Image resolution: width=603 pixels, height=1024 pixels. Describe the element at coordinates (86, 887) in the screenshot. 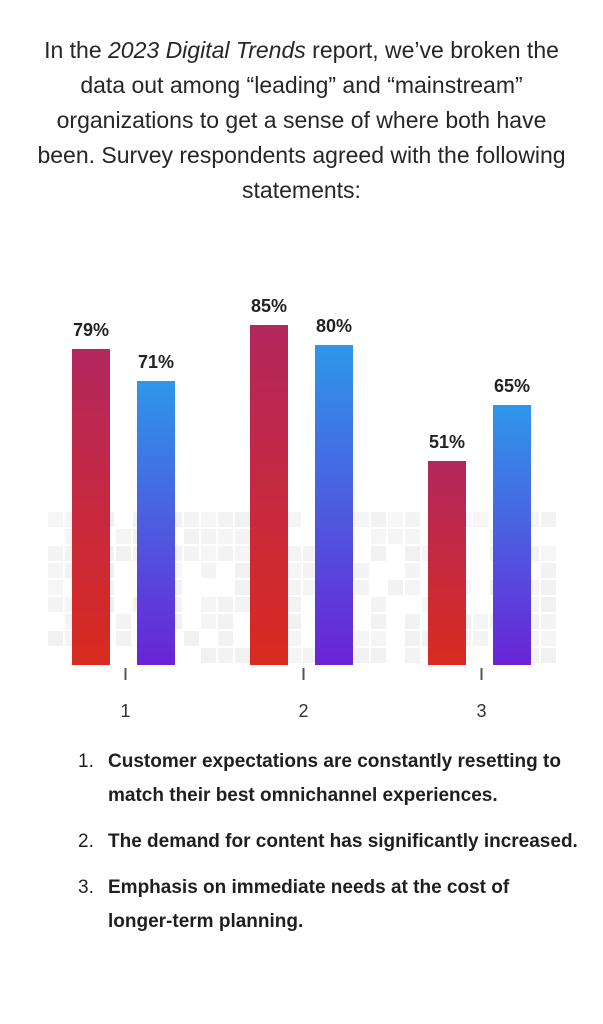

I see `statement-number: 3.` at that location.